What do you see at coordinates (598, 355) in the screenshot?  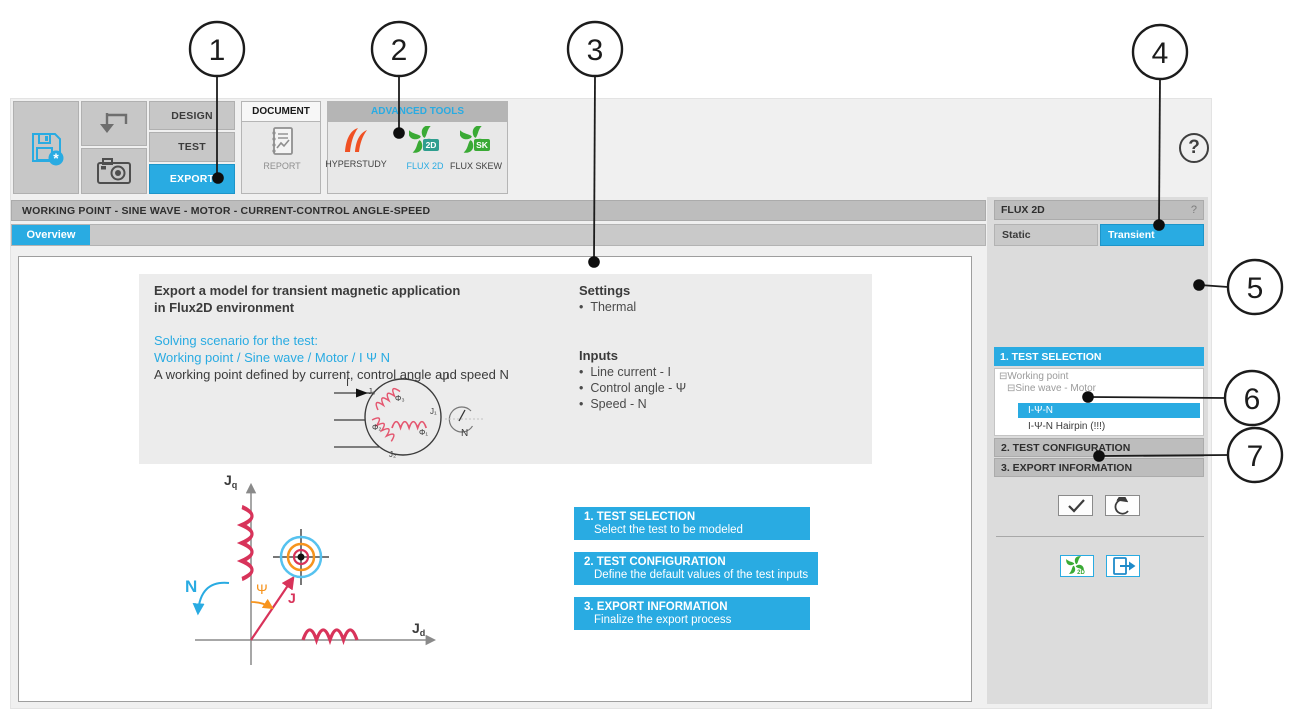 I see `inputs-title: Inputs` at bounding box center [598, 355].